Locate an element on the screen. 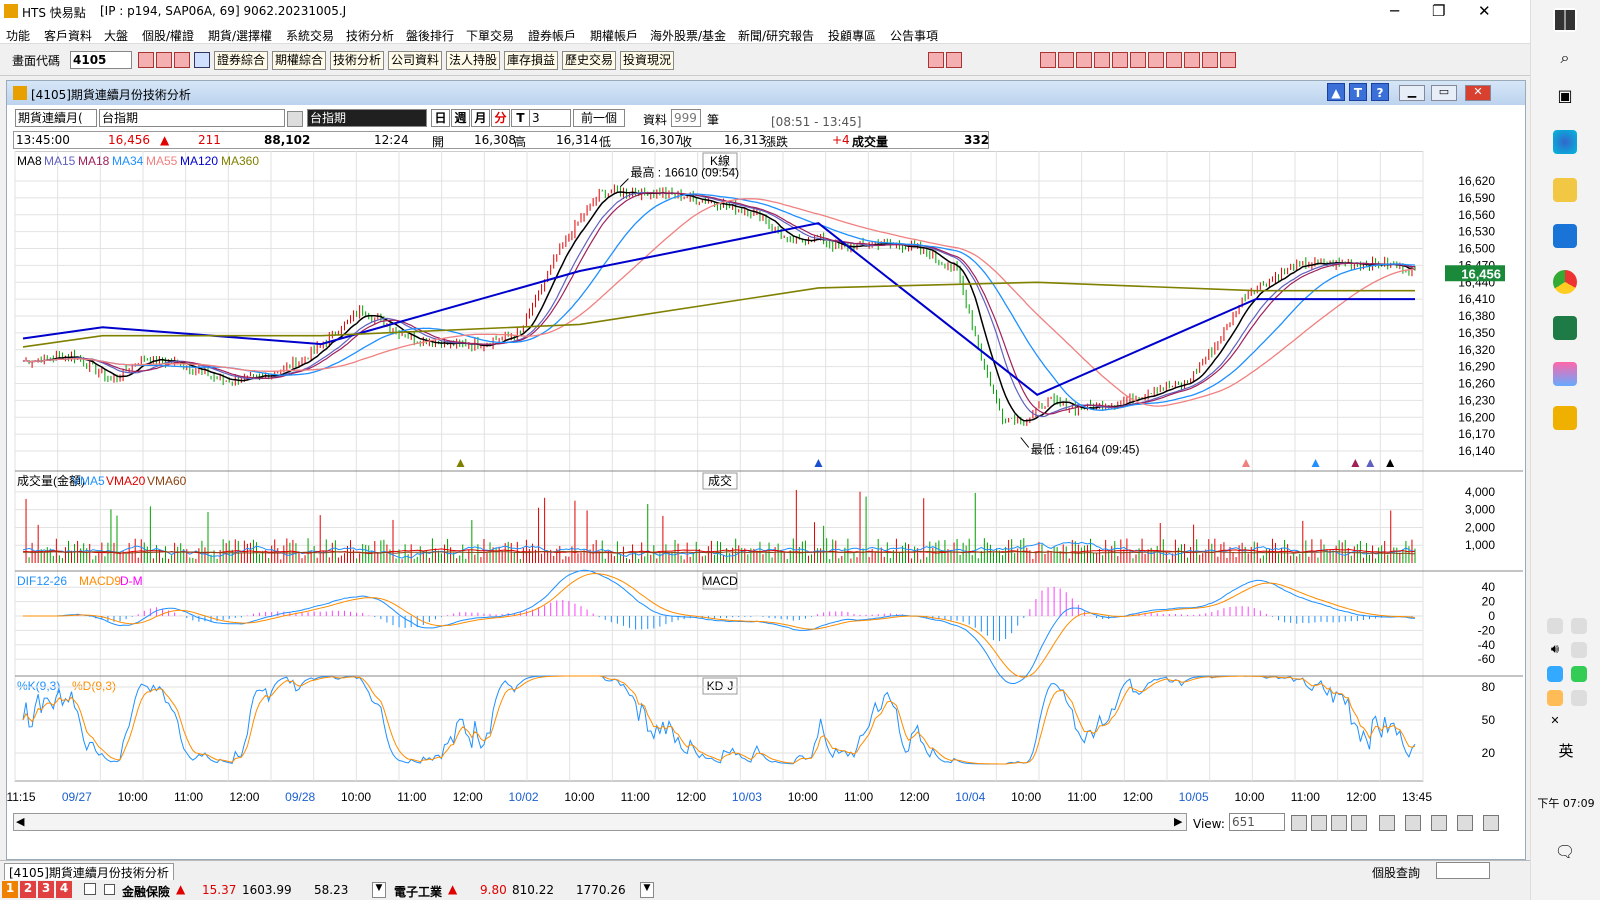 The image size is (1600, 900). tray-8-icon is located at coordinates (1579, 698).